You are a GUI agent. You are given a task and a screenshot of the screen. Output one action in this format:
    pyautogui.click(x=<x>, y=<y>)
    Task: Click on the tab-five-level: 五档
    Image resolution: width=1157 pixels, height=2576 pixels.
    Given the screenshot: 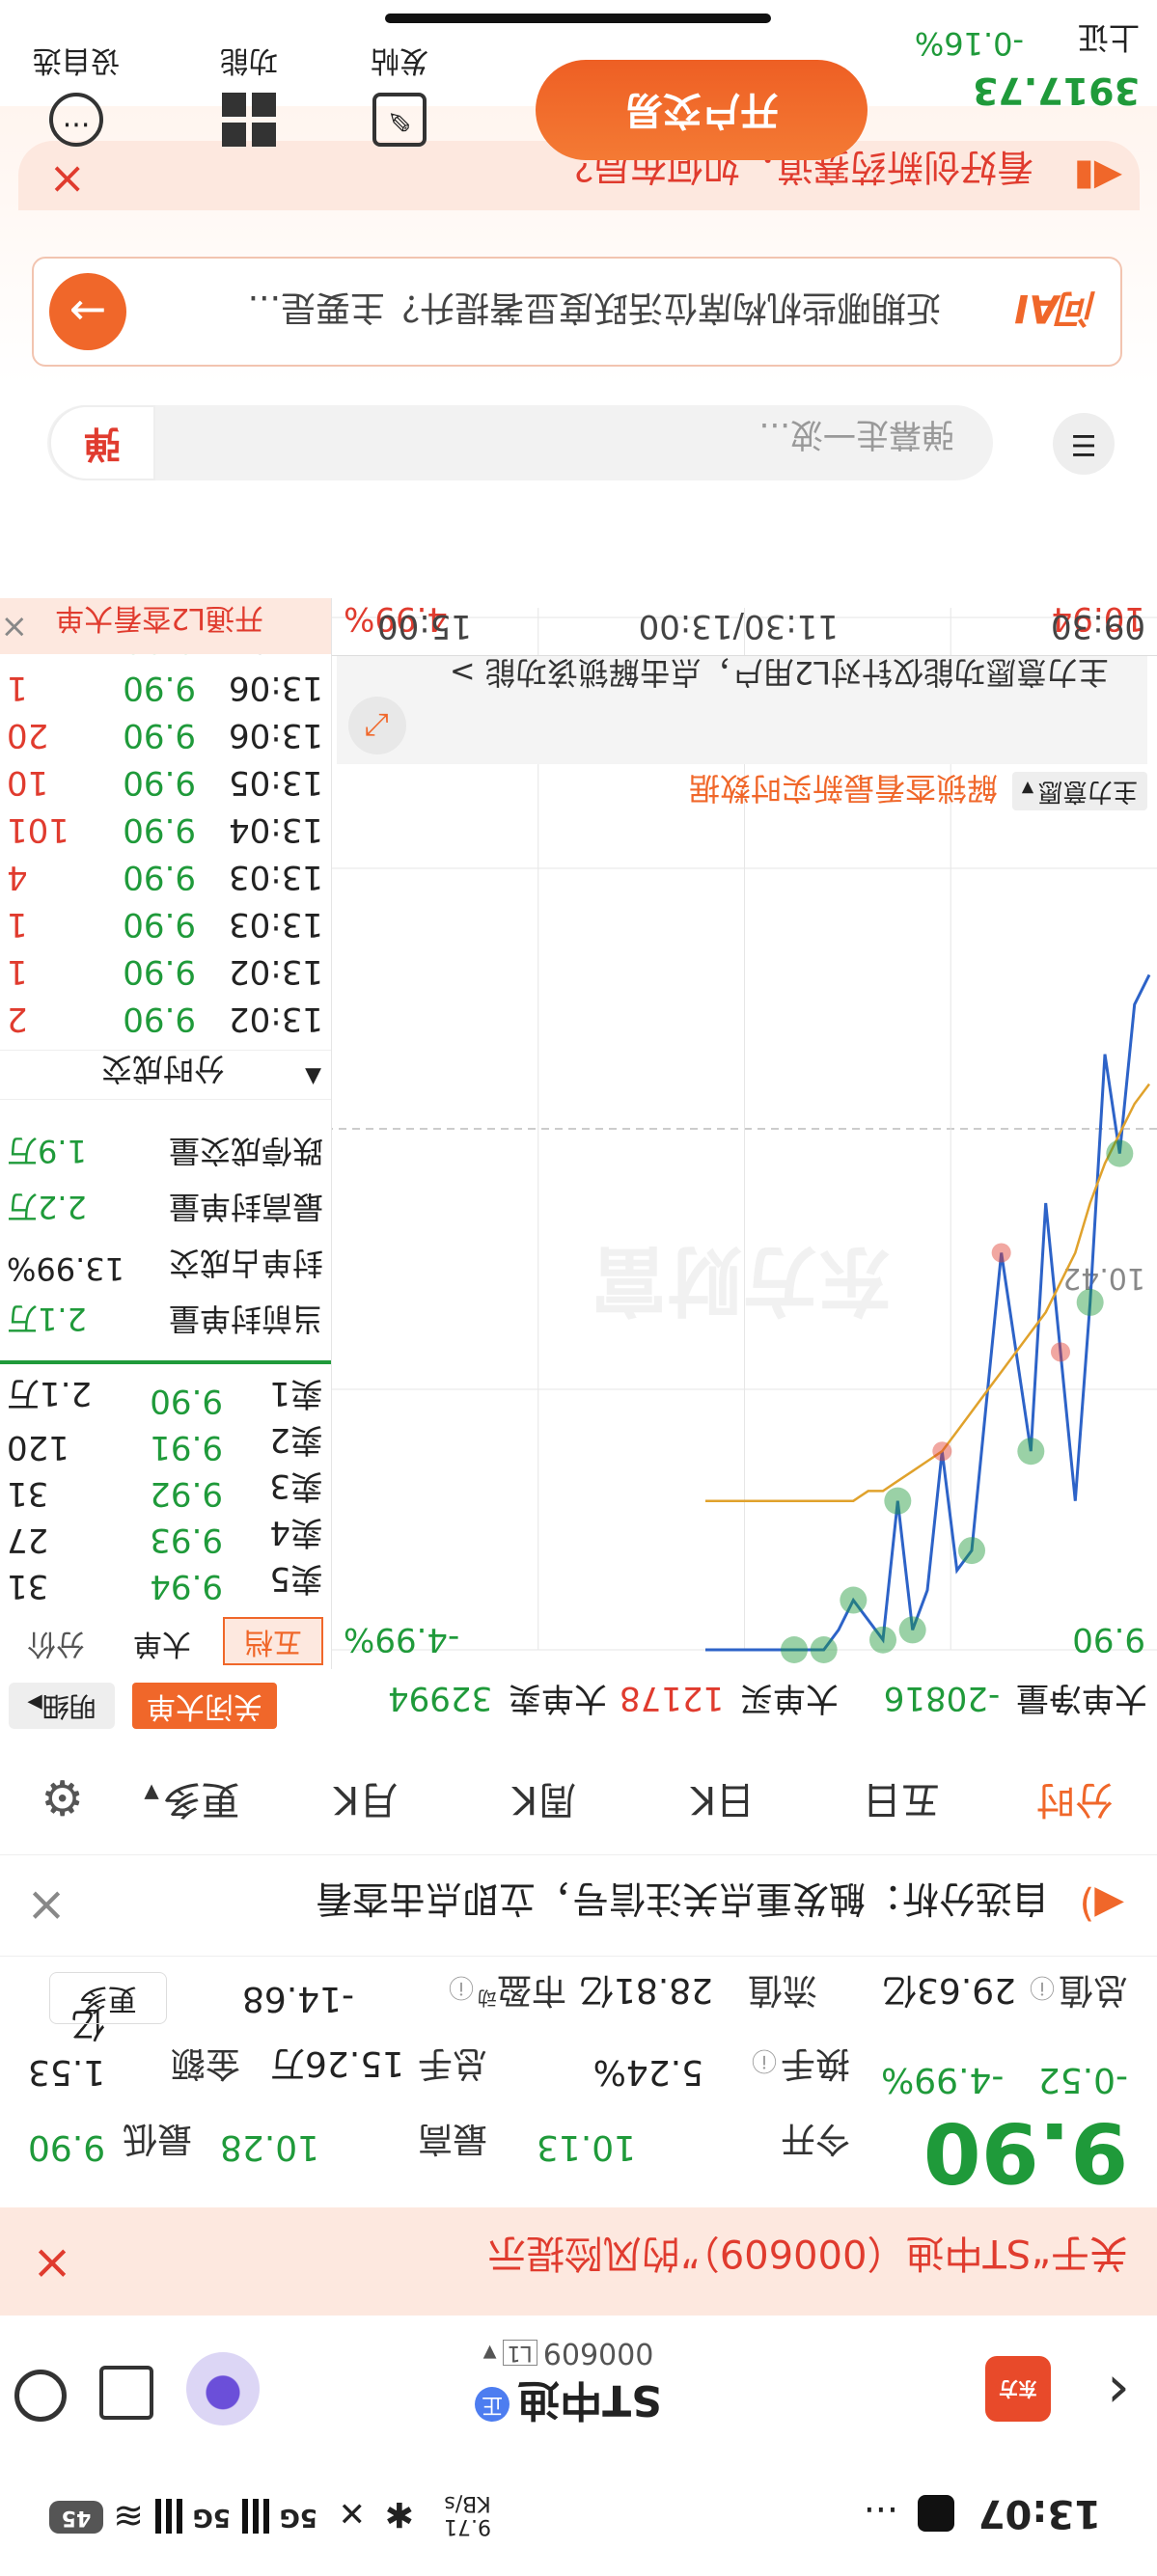 What is the action you would take?
    pyautogui.click(x=273, y=1641)
    